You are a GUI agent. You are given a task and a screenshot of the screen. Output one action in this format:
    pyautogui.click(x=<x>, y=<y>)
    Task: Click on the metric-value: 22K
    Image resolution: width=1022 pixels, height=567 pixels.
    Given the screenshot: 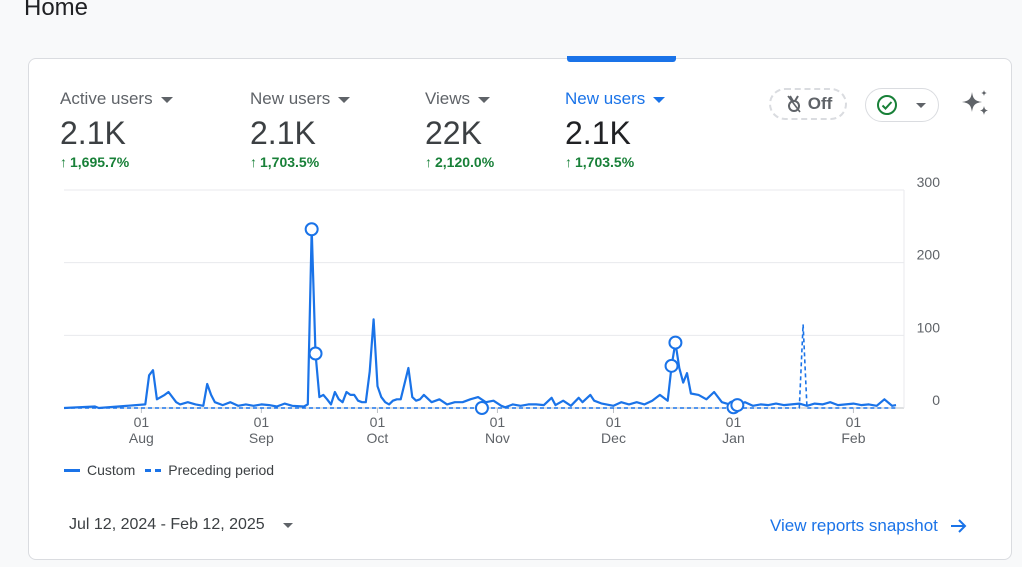 What is the action you would take?
    pyautogui.click(x=453, y=133)
    